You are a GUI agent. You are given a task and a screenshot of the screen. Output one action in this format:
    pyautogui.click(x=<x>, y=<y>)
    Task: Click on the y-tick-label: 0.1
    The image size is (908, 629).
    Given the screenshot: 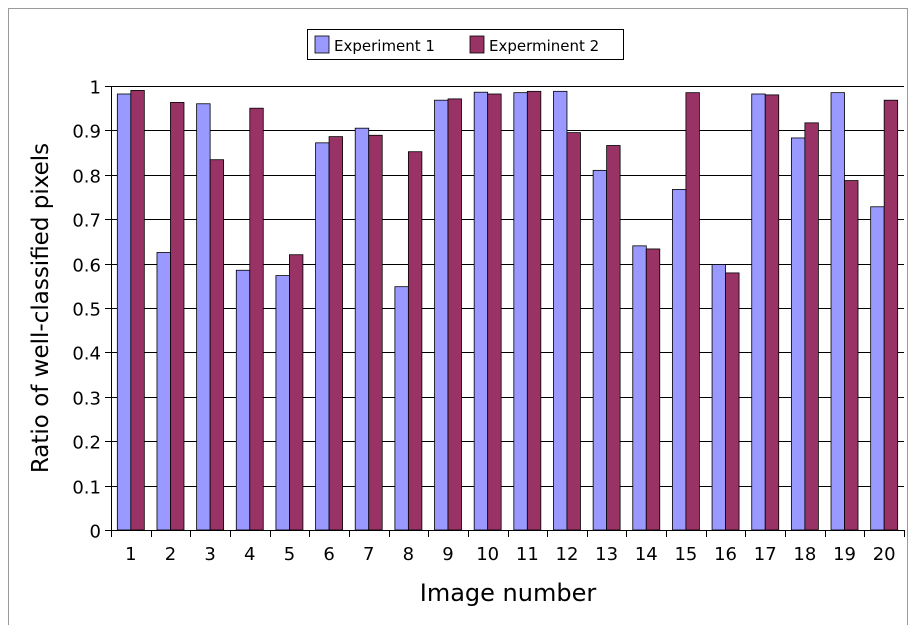 What is the action you would take?
    pyautogui.click(x=86, y=488)
    